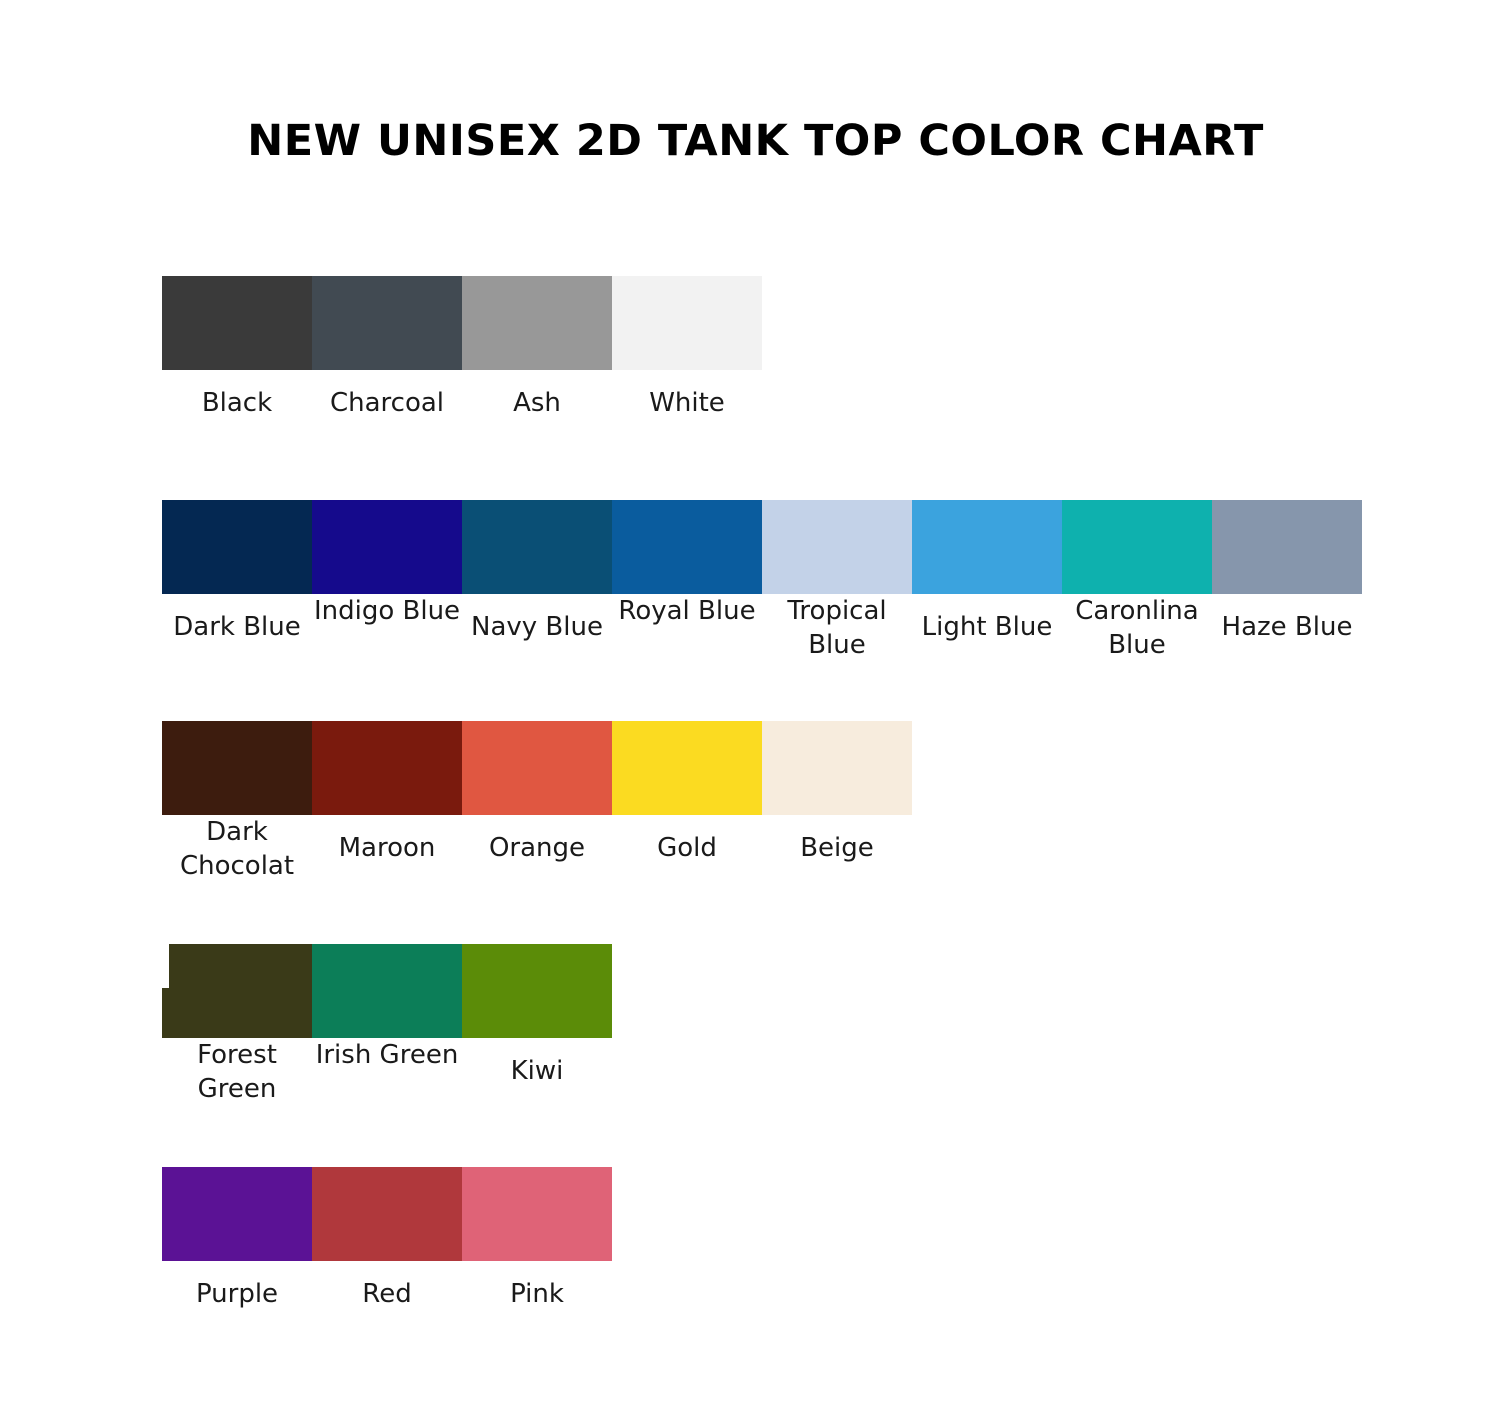 Image resolution: width=1500 pixels, height=1424 pixels. I want to click on swatch-beige, so click(837, 768).